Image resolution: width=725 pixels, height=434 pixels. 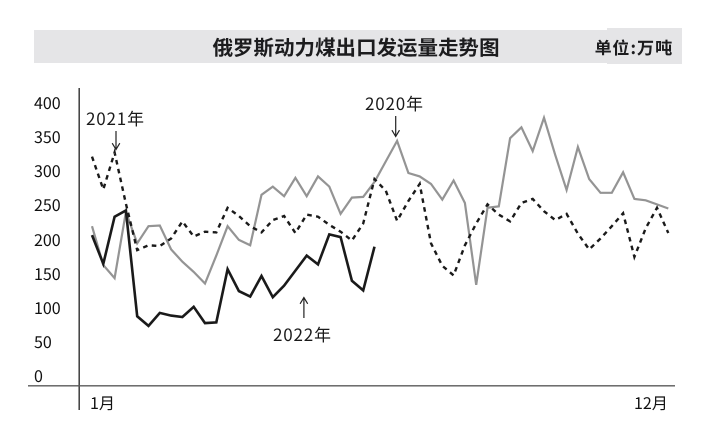 I want to click on header-bar, so click(x=320, y=46).